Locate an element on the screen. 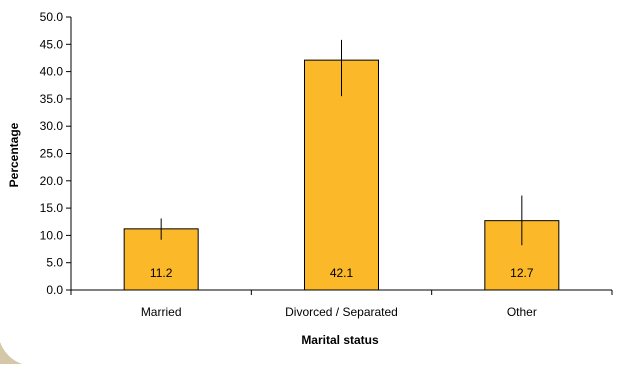 Image resolution: width=623 pixels, height=369 pixels. y-tick-label: 40.0 is located at coordinates (52, 72).